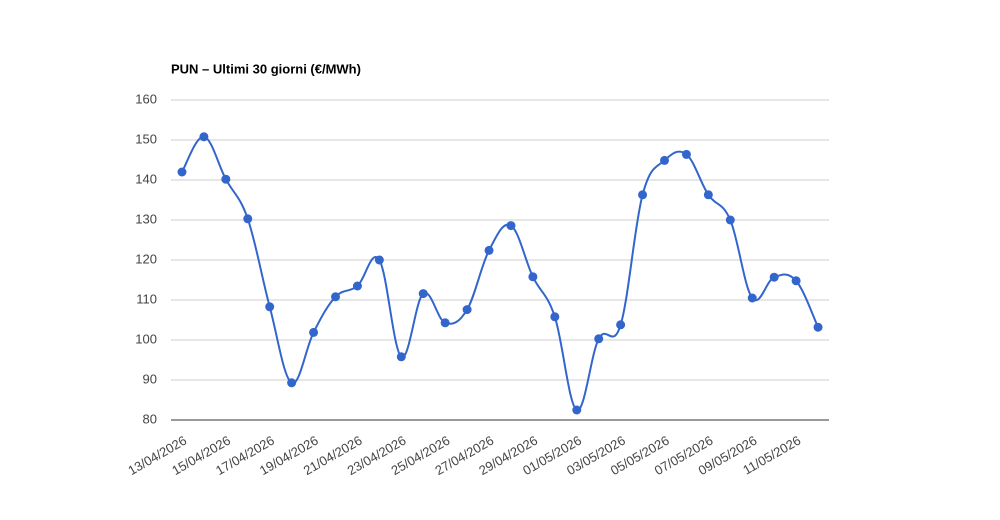 The width and height of the screenshot is (1000, 520). I want to click on chart-title: PUN – Ultimi 30 giorni (€/MWh), so click(266, 68).